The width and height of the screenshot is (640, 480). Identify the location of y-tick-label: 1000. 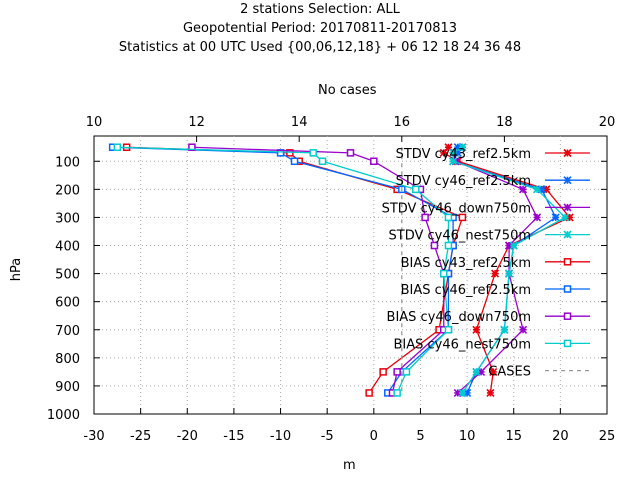
(63, 415).